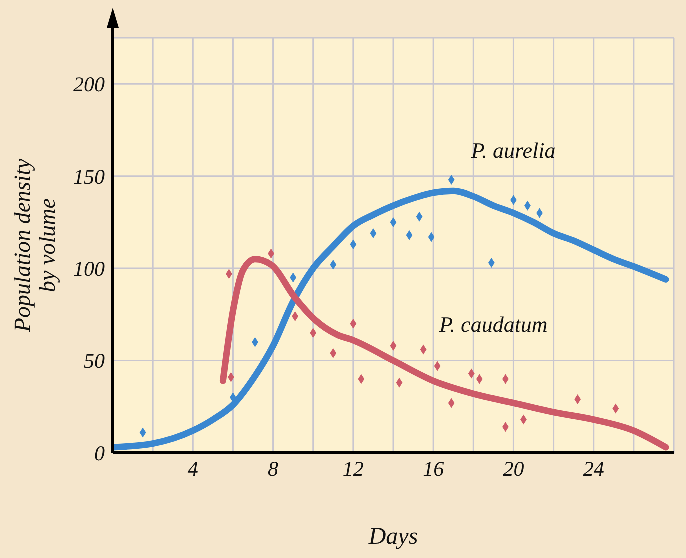 The image size is (686, 558). I want to click on x-tick-label: 20, so click(514, 468).